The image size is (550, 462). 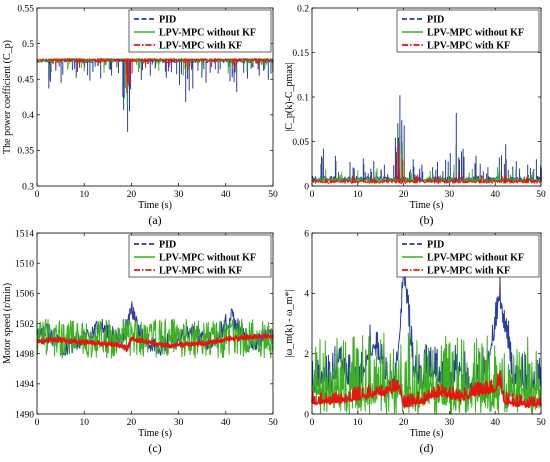 What do you see at coordinates (427, 448) in the screenshot?
I see `panel-label: (d)` at bounding box center [427, 448].